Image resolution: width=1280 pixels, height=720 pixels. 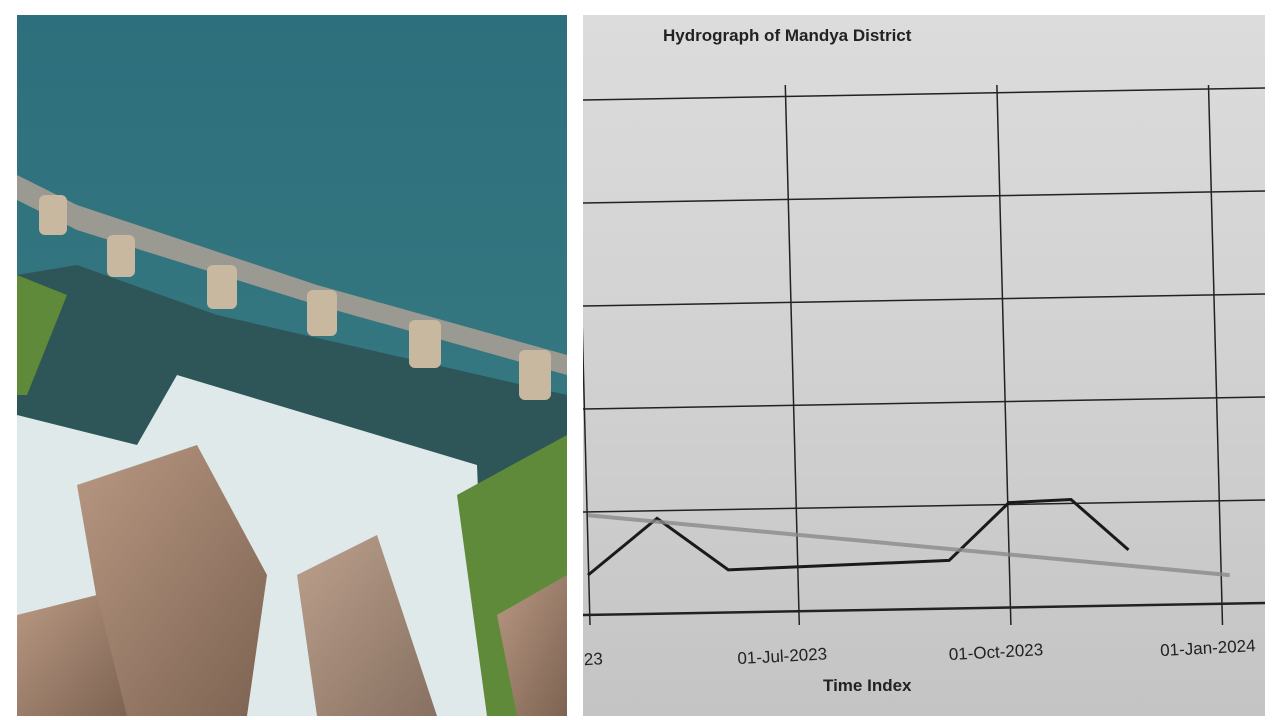 I want to click on trend-line, so click(x=908, y=545).